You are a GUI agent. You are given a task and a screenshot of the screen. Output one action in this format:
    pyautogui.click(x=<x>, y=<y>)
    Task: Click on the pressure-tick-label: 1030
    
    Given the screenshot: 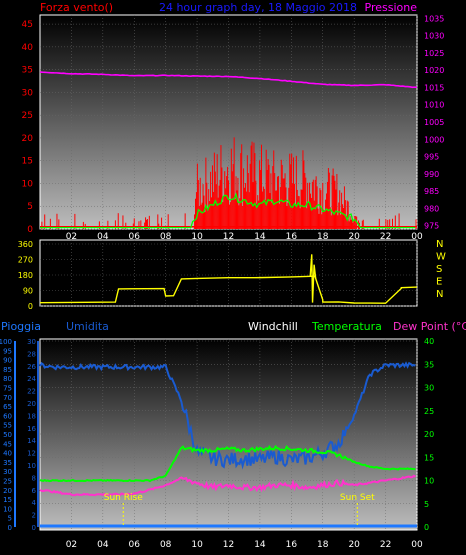 What is the action you would take?
    pyautogui.click(x=434, y=36)
    